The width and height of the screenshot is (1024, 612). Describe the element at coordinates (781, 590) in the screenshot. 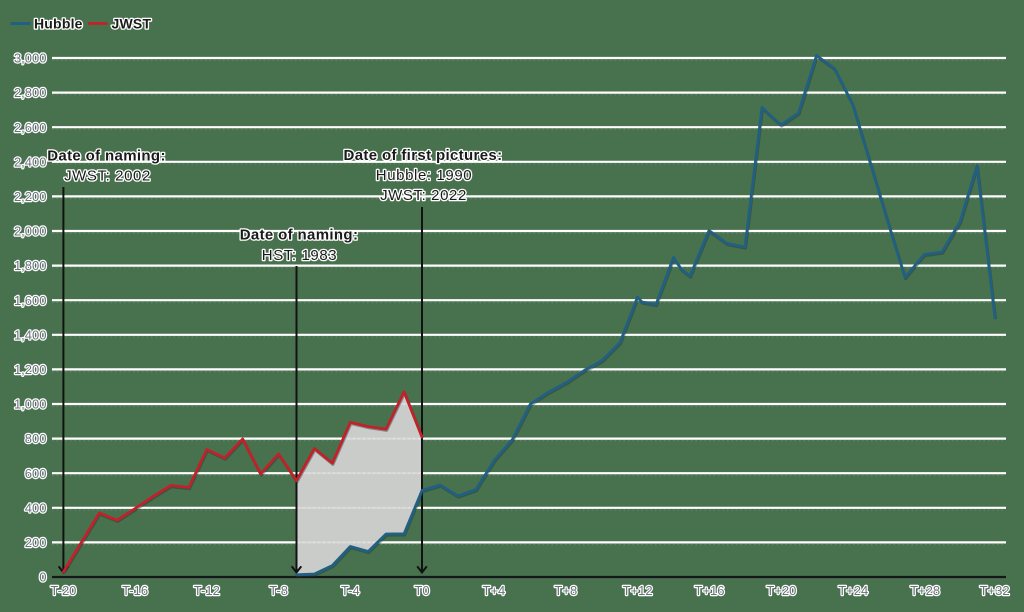

I see `svg-text: T+20` at that location.